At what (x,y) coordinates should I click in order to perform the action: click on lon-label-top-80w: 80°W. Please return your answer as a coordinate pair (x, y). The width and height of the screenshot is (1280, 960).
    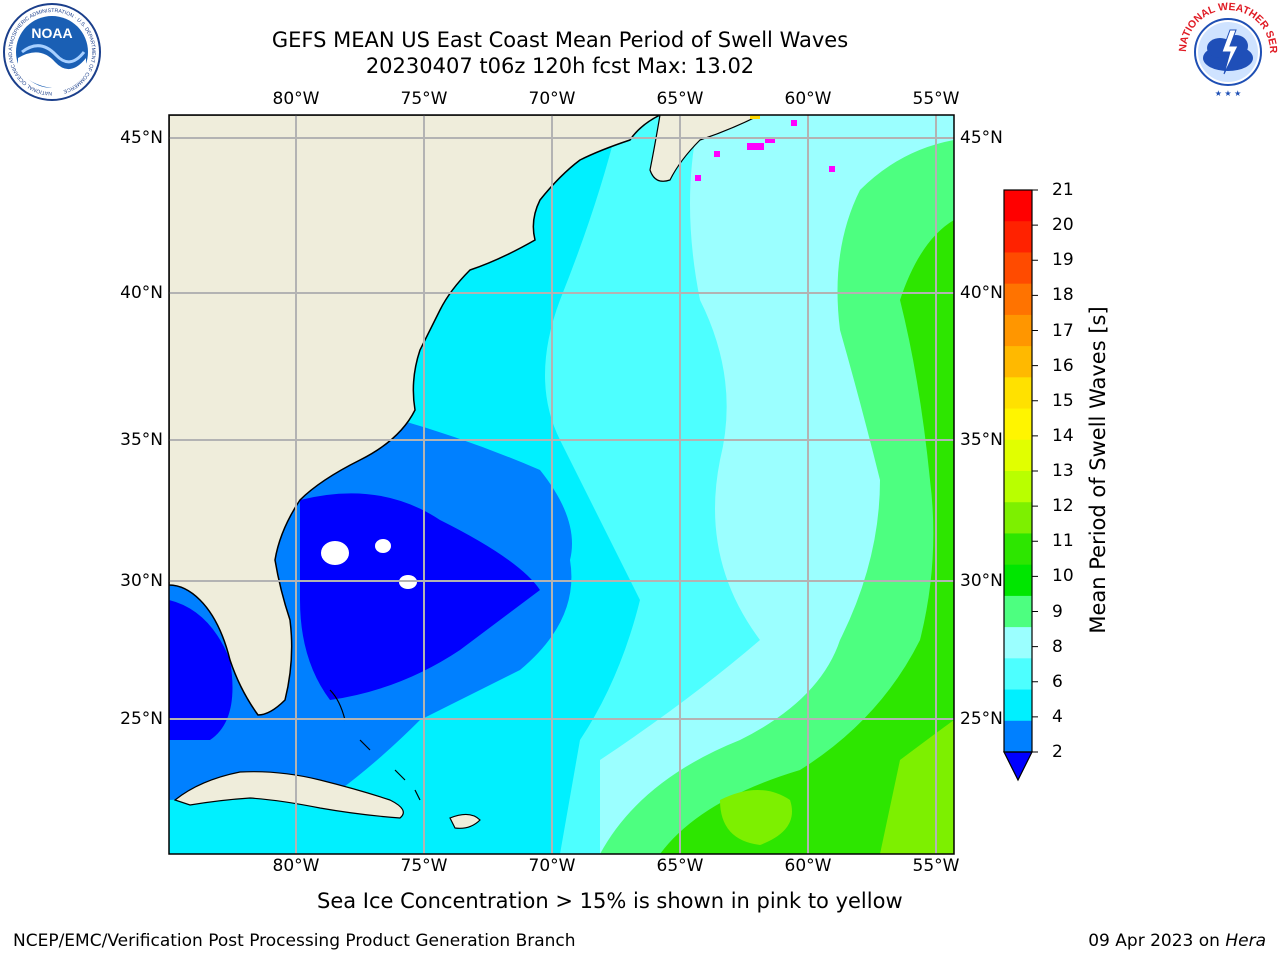
    Looking at the image, I should click on (296, 99).